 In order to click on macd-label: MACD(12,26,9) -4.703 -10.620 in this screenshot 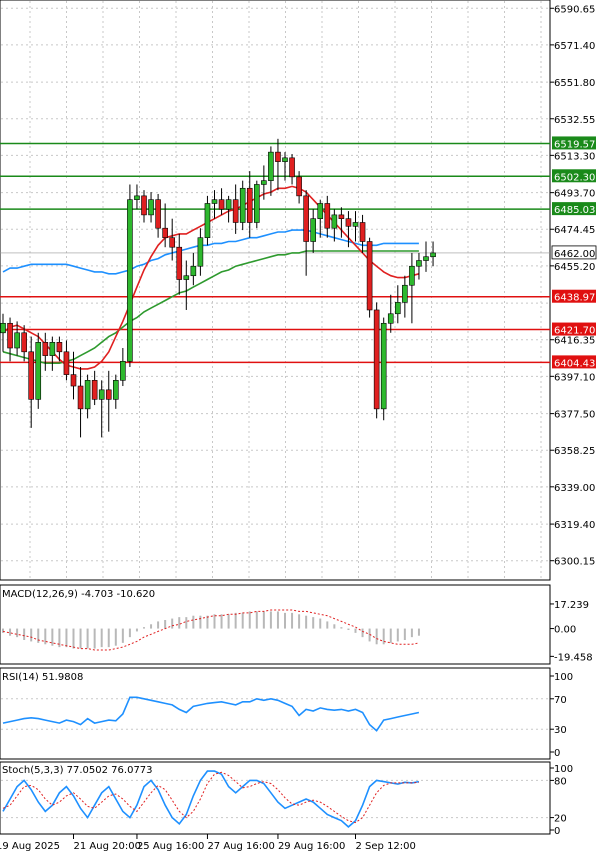, I will do `click(78, 594)`.